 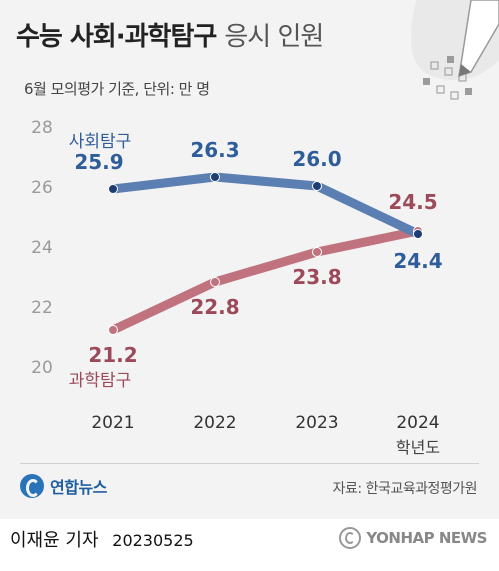 What do you see at coordinates (42, 368) in the screenshot?
I see `y-tick-label: 20` at bounding box center [42, 368].